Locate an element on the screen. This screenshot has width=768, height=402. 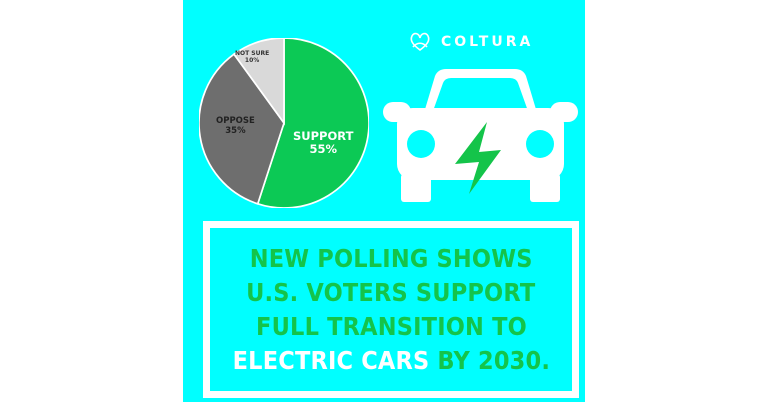
pie-slice-oppose is located at coordinates (242, 129).